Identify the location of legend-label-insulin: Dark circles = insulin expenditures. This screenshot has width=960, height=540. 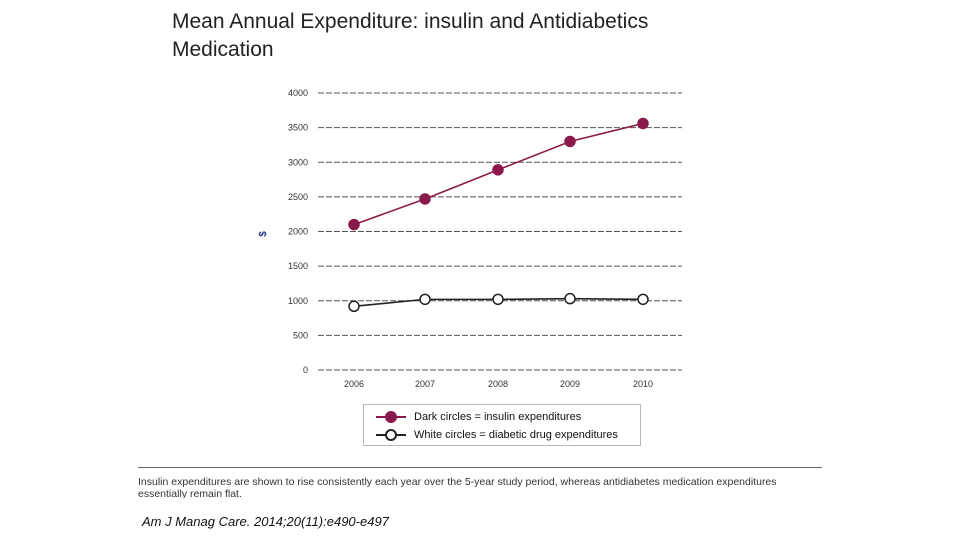
(498, 417).